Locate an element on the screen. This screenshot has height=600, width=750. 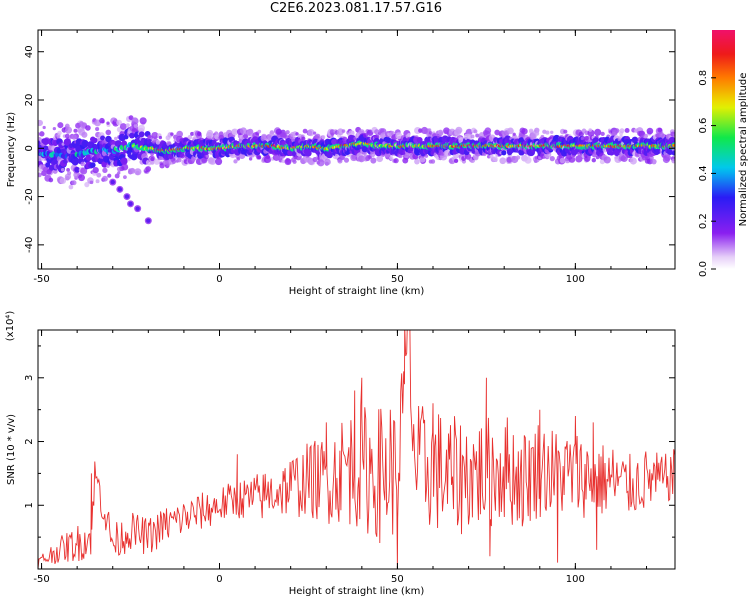
snr-x-tick-label: 100 is located at coordinates (575, 579).